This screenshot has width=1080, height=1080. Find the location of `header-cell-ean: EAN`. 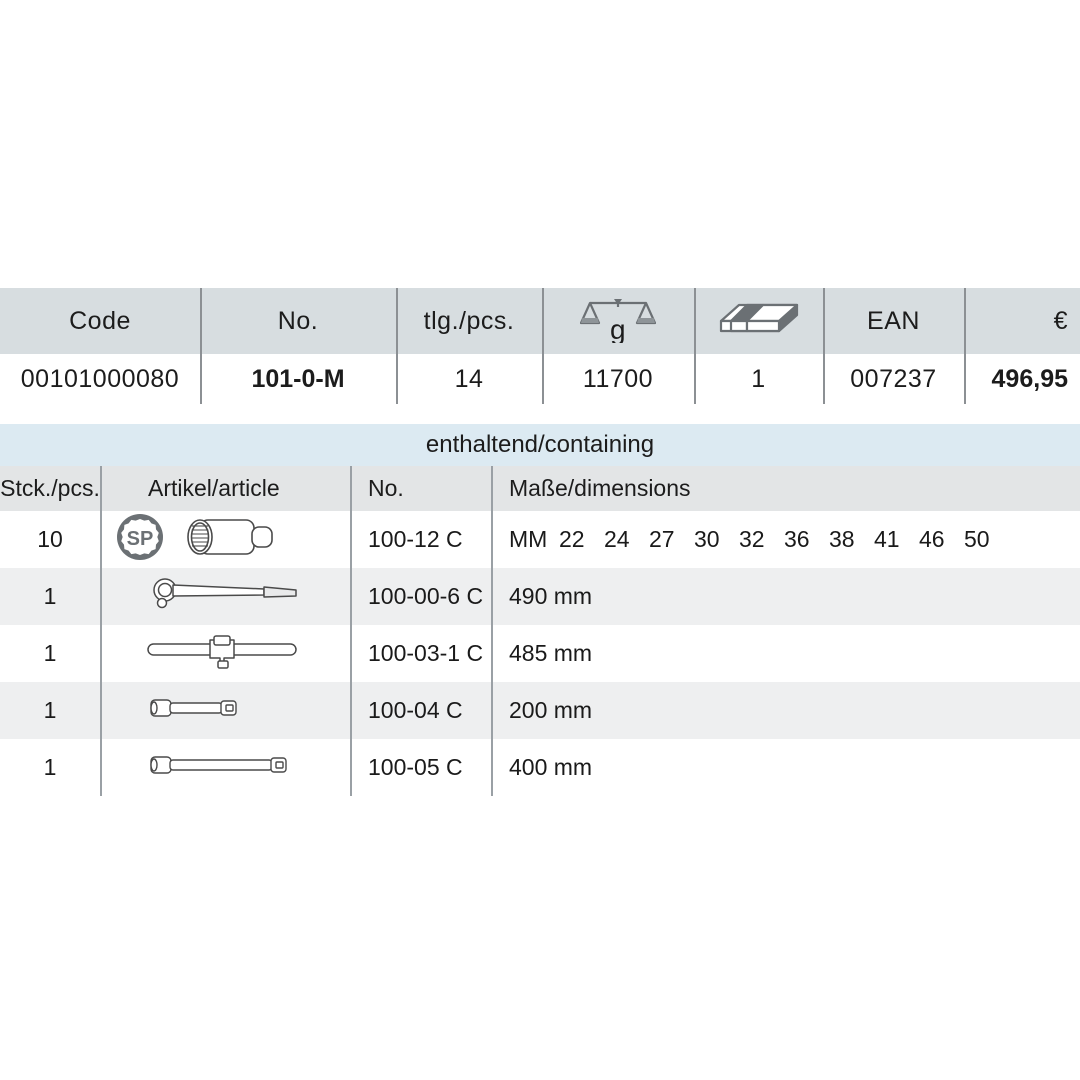

header-cell-ean: EAN is located at coordinates (893, 321).